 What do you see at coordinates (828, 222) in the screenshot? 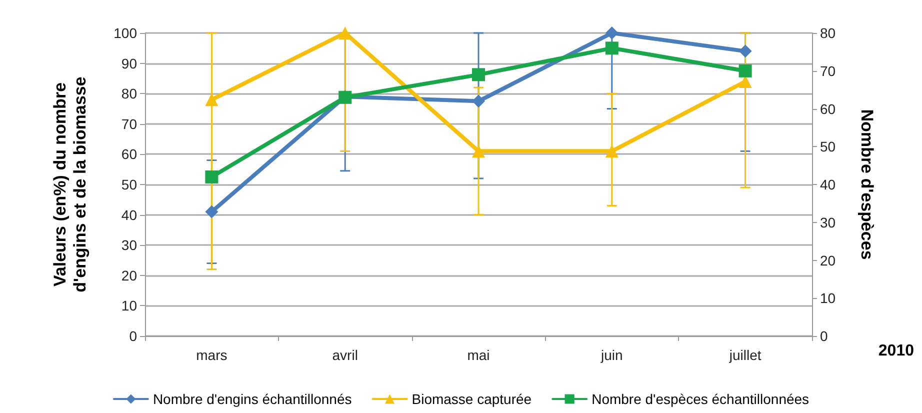
I see `y2-tick-label: 30` at bounding box center [828, 222].